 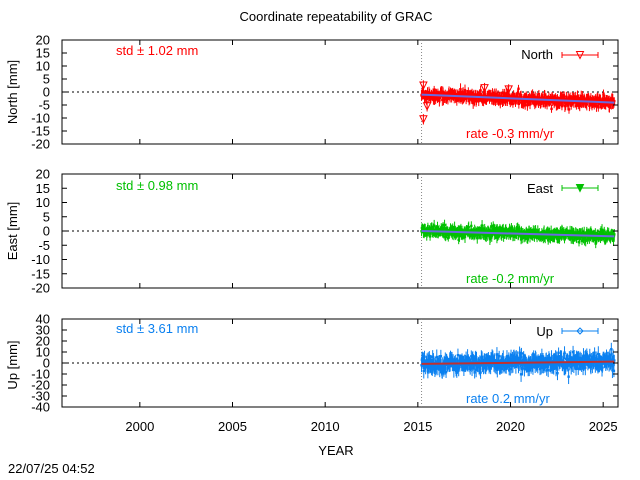 I want to click on up-legend-label: Up, so click(x=544, y=331).